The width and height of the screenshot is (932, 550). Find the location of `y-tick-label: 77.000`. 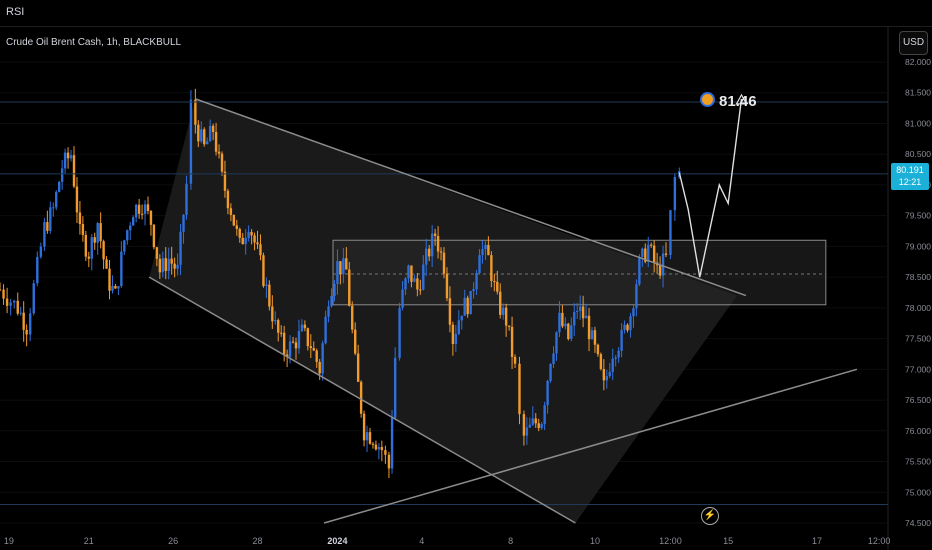

y-tick-label: 77.000 is located at coordinates (918, 369).